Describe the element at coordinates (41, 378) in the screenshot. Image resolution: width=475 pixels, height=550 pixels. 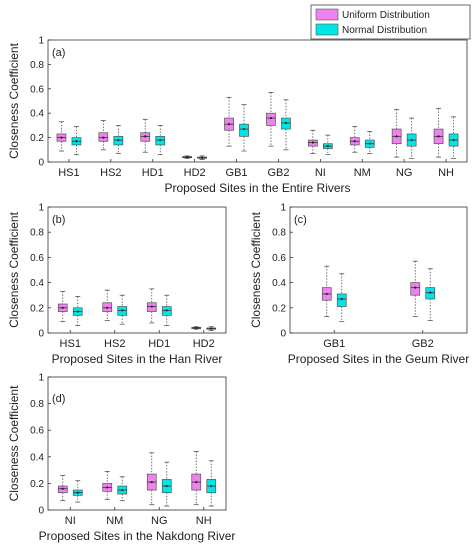
I see `panel-d-y-tick-label: 1` at that location.